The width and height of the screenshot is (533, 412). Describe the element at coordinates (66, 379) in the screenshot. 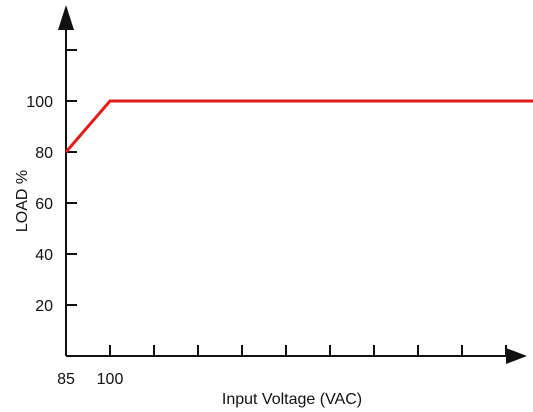

I see `x-tick-label: 85` at that location.